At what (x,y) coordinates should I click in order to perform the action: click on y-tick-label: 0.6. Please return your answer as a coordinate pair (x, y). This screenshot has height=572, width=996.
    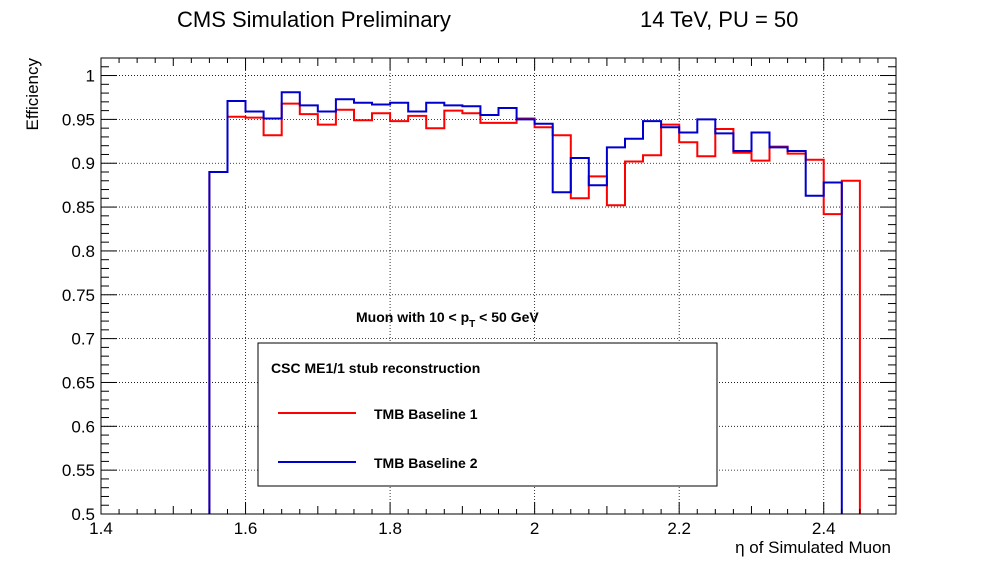
    Looking at the image, I should click on (83, 426).